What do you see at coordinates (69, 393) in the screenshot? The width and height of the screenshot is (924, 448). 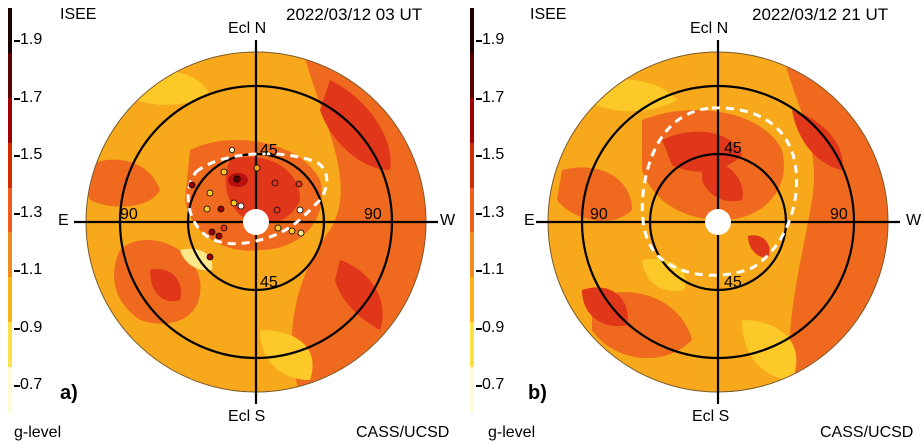 I see `panel-label: a)` at bounding box center [69, 393].